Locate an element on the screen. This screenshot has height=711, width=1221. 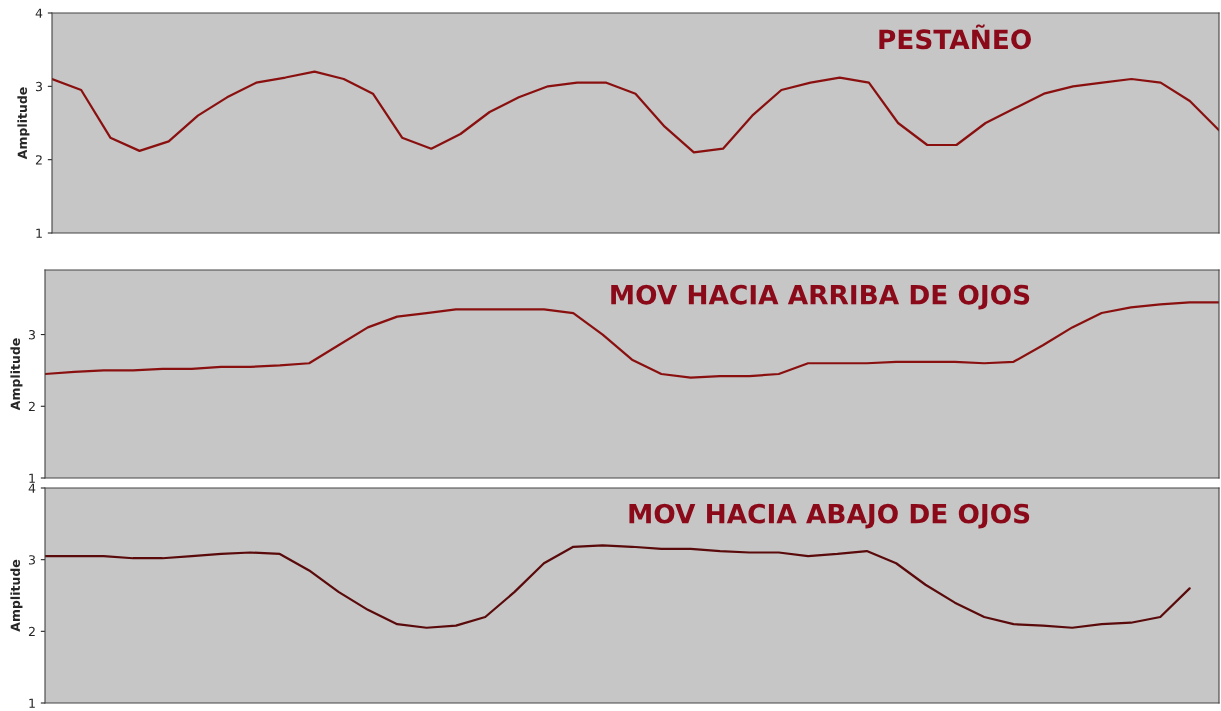
text: MOV HACIA ABAJO DE OJOS is located at coordinates (829, 516).